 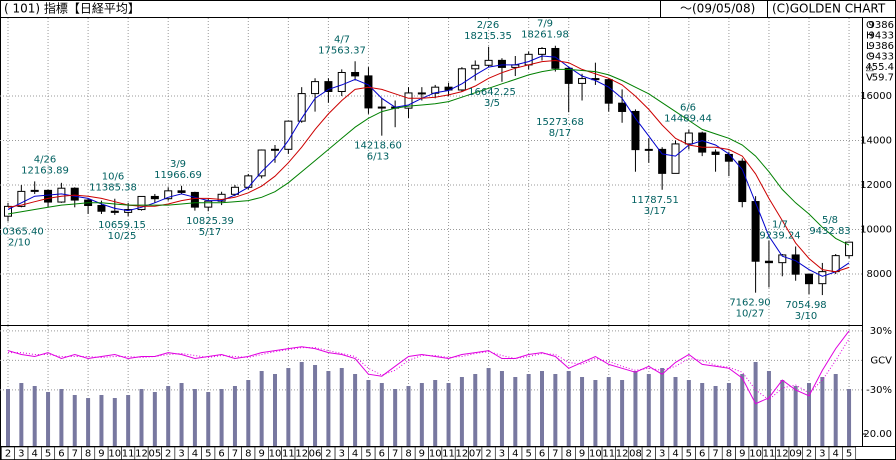 I want to click on x-tick-label: 7, so click(x=75, y=454).